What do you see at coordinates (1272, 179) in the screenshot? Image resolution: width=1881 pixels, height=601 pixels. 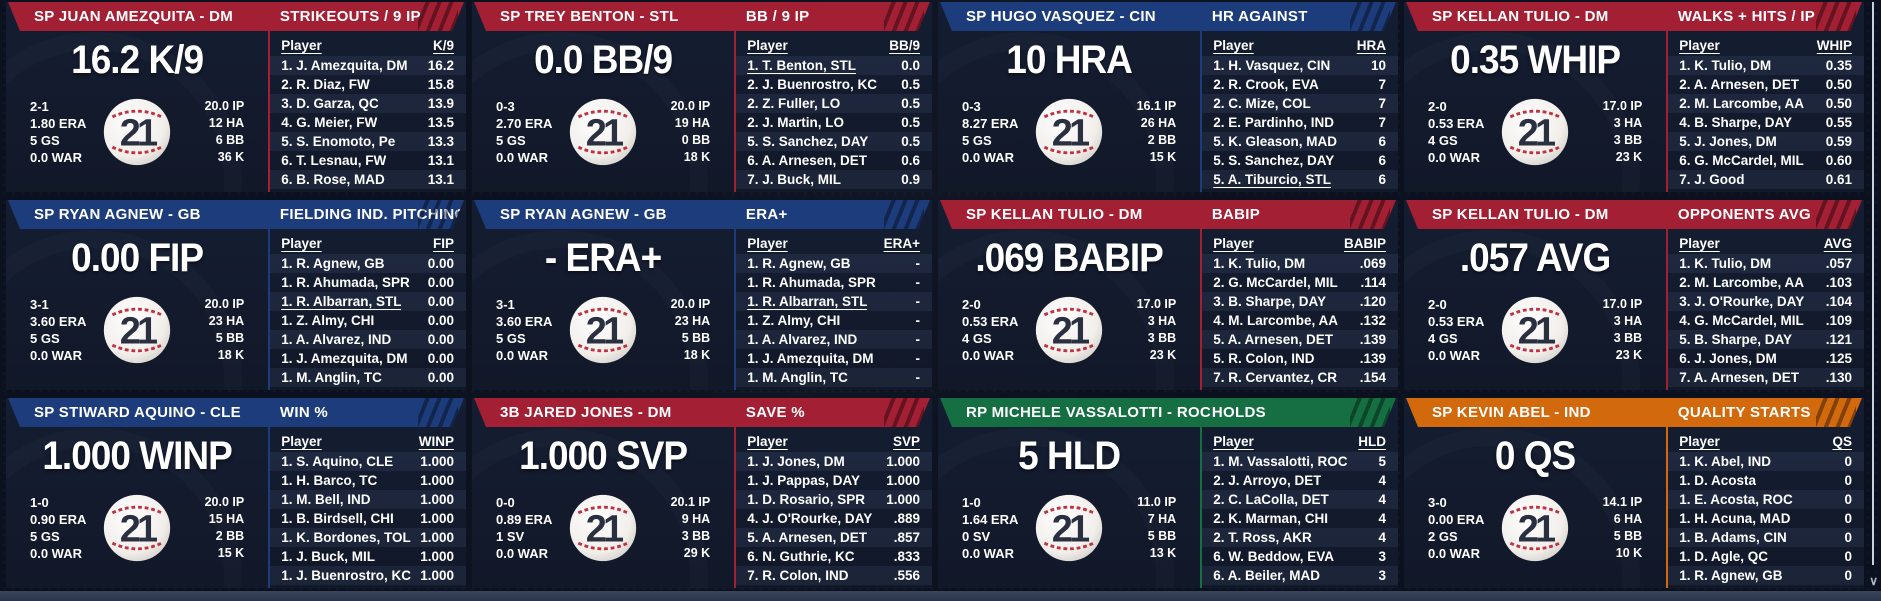 I see `leader-player: 5. A. Tiburcio, STL` at bounding box center [1272, 179].